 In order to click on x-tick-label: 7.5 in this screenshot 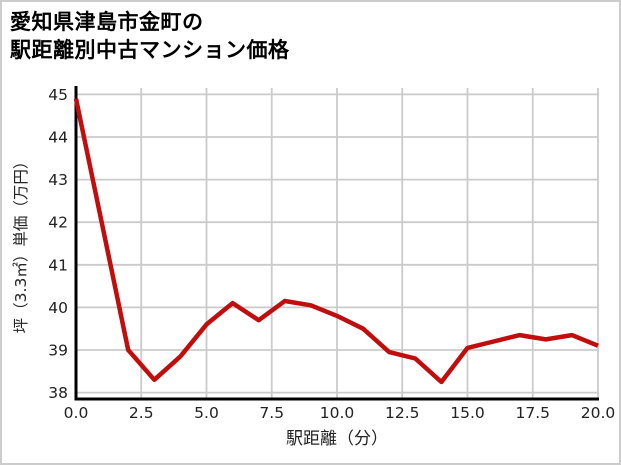, I will do `click(271, 413)`.